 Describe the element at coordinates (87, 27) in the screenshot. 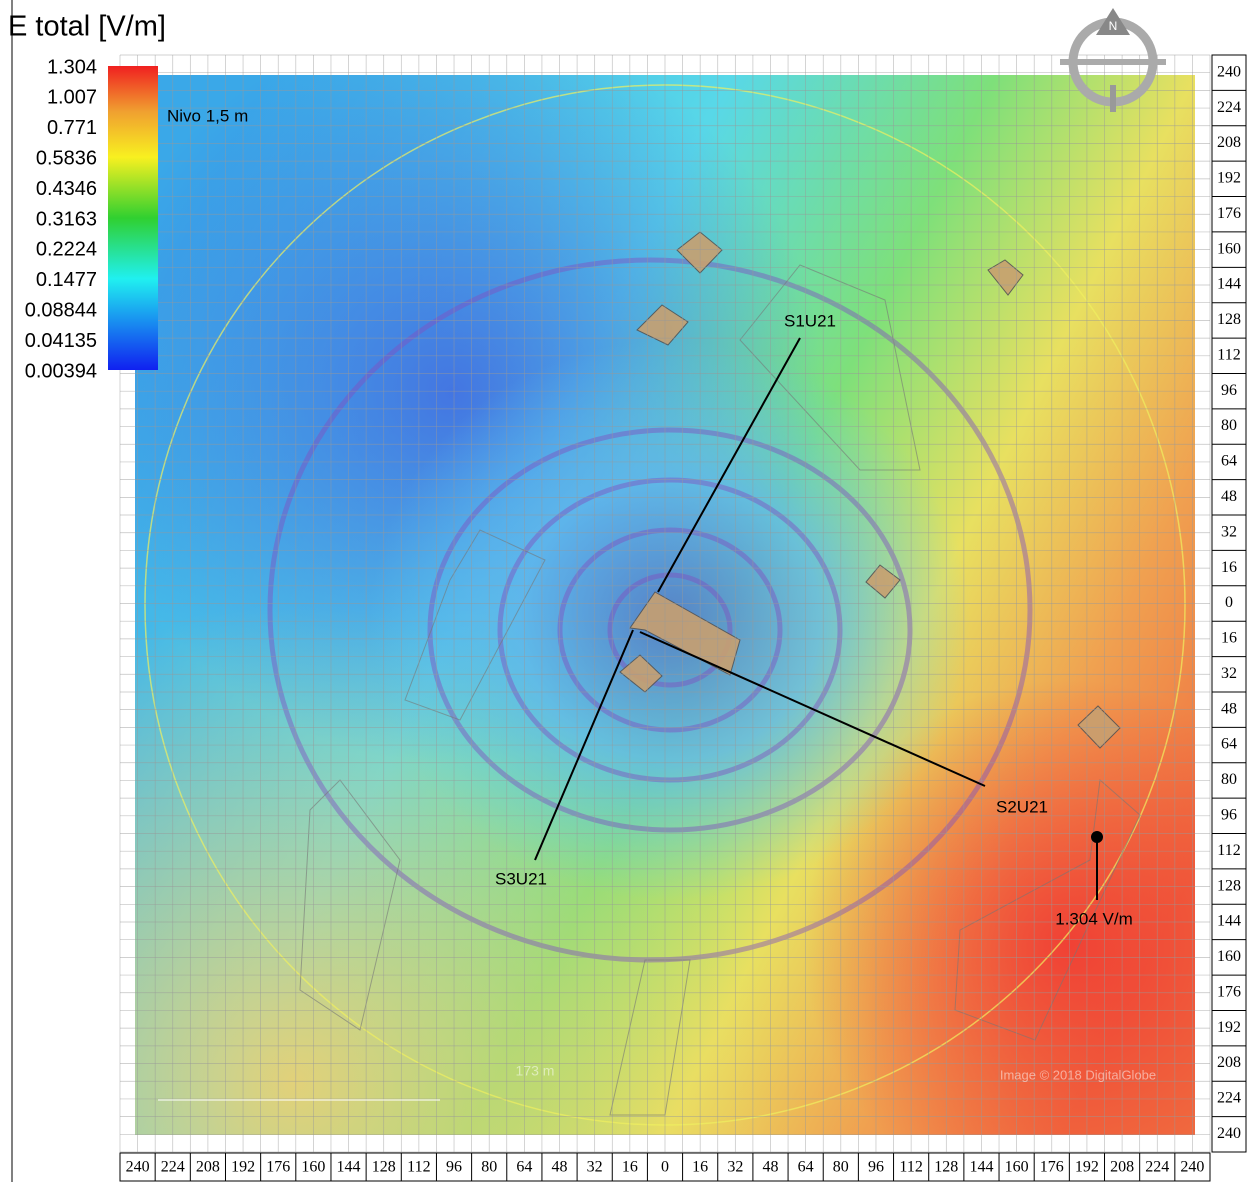

I see `map-title: E total [V/m]` at that location.